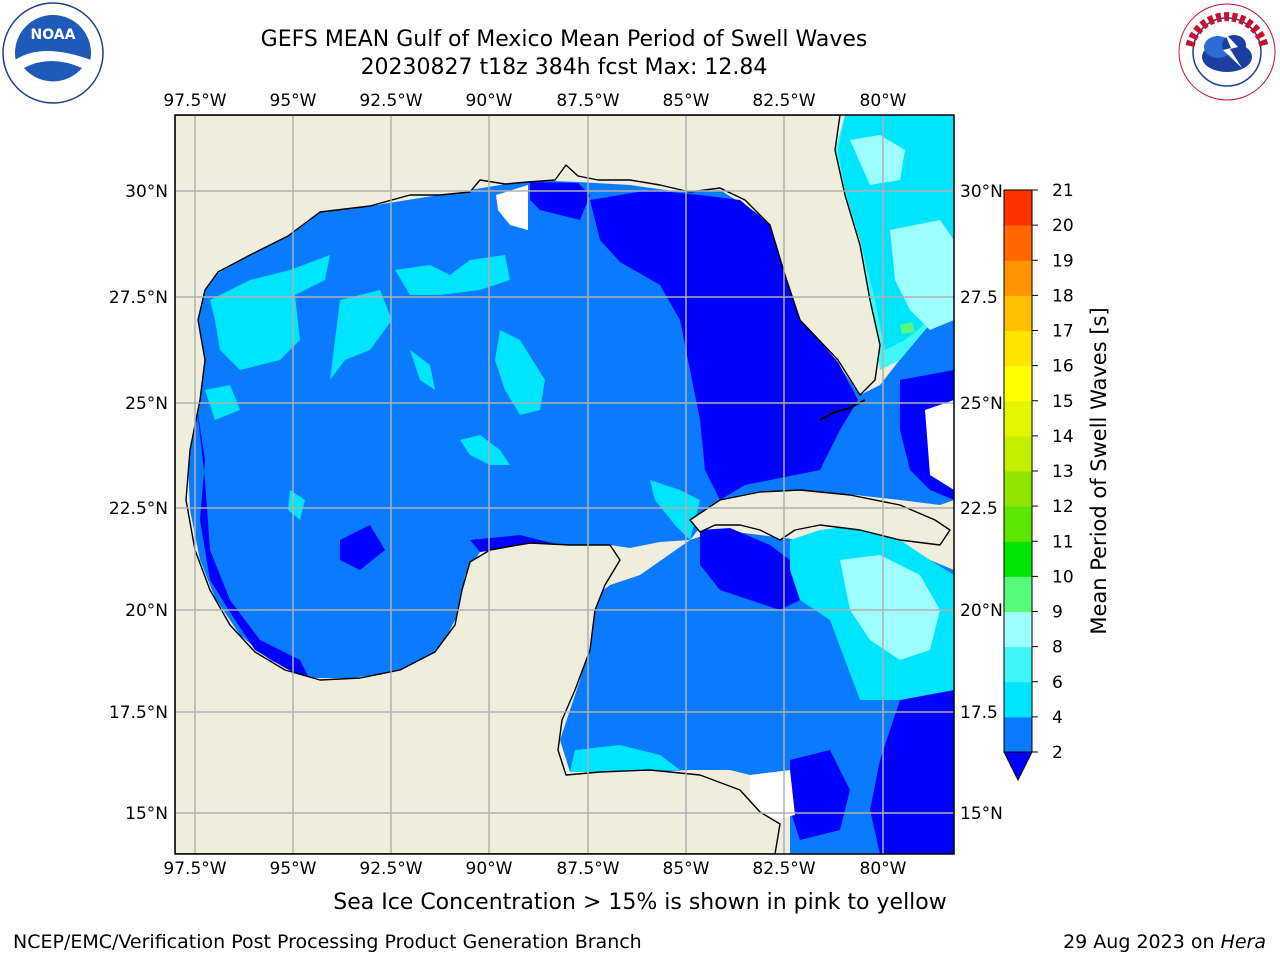 The height and width of the screenshot is (960, 1280). I want to click on lat-labels-right: 30°N 27.5 25°N 22.5 20°N 17.5 15°N, so click(981, 503).